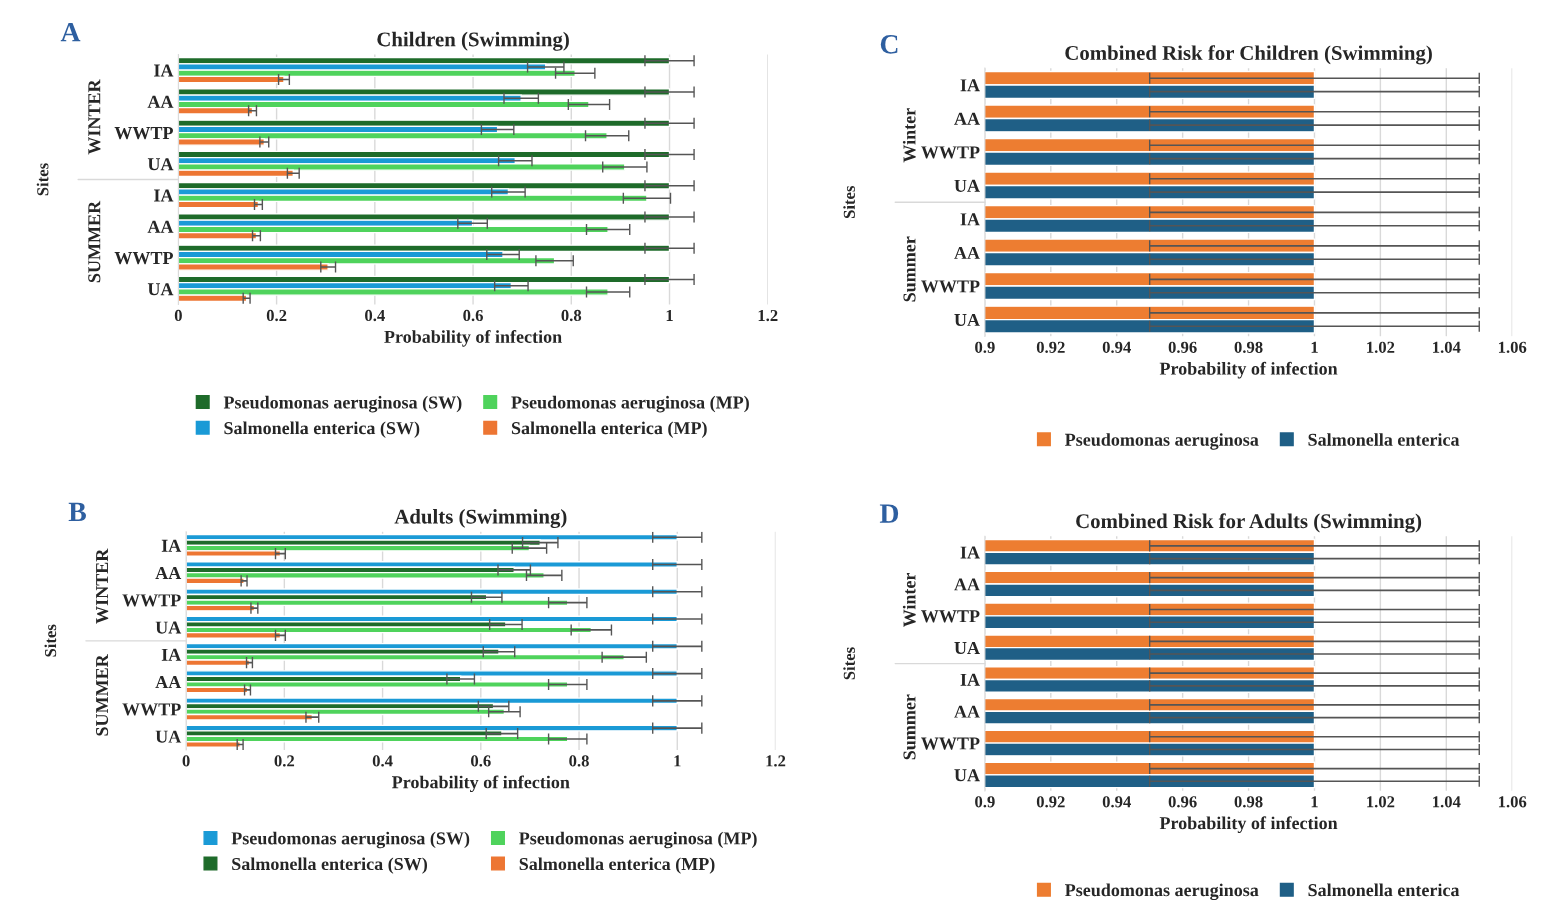  I want to click on chart-title: Combined Risk for Children (Swimming), so click(1248, 55).